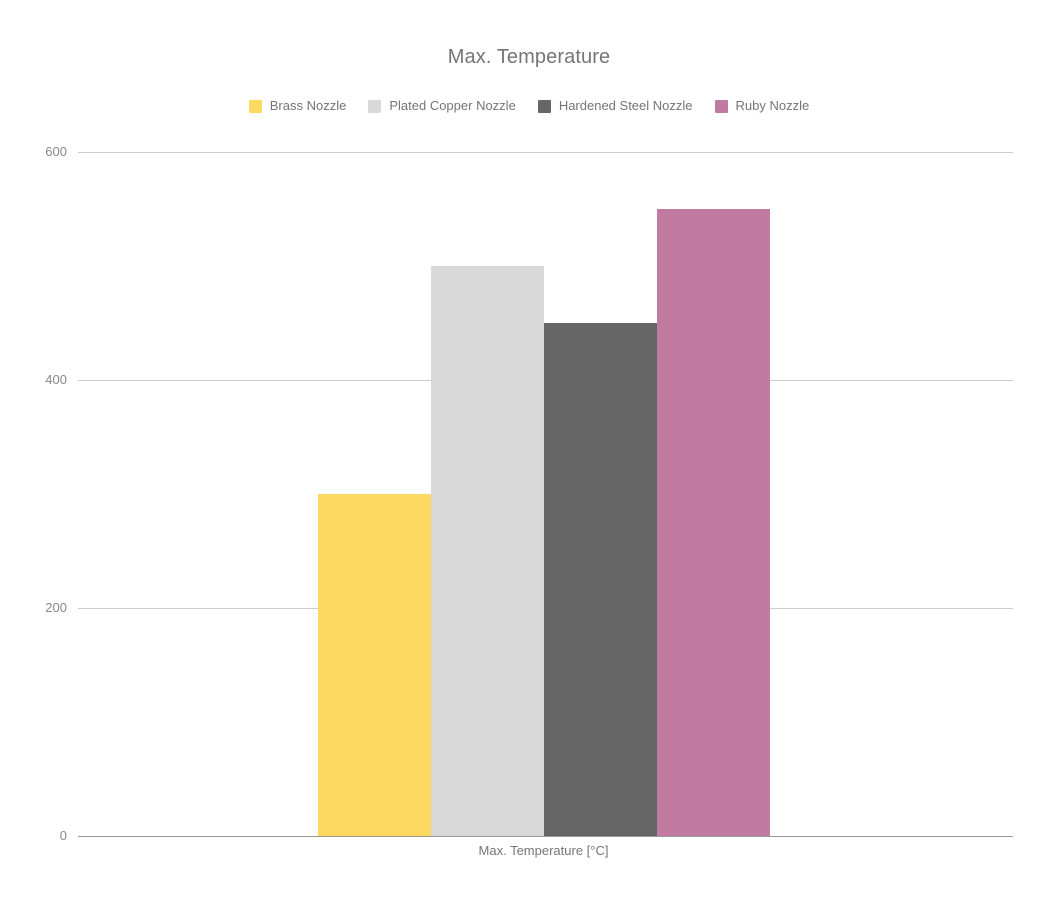  Describe the element at coordinates (452, 105) in the screenshot. I see `legend-item-label: Plated Copper Nozzle` at that location.